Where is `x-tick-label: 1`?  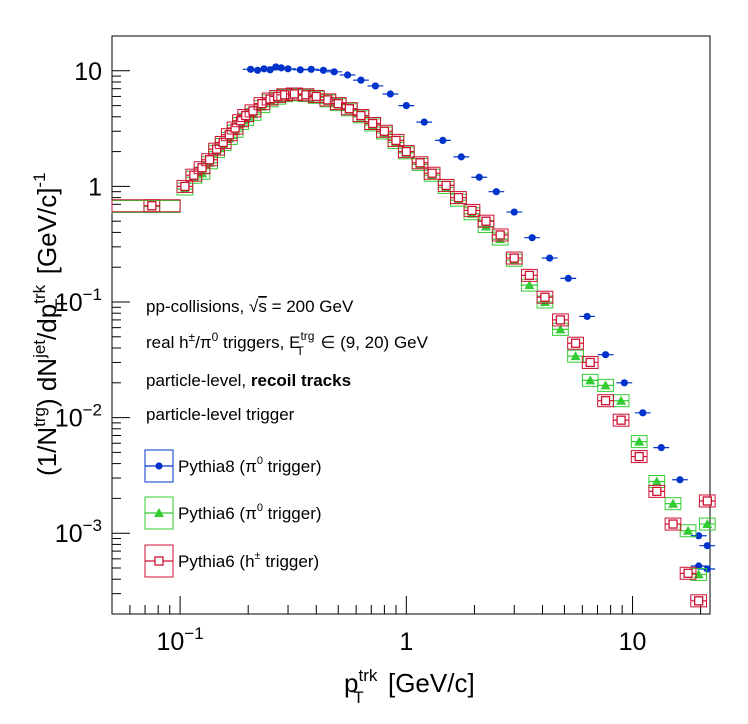 x-tick-label: 1 is located at coordinates (406, 642).